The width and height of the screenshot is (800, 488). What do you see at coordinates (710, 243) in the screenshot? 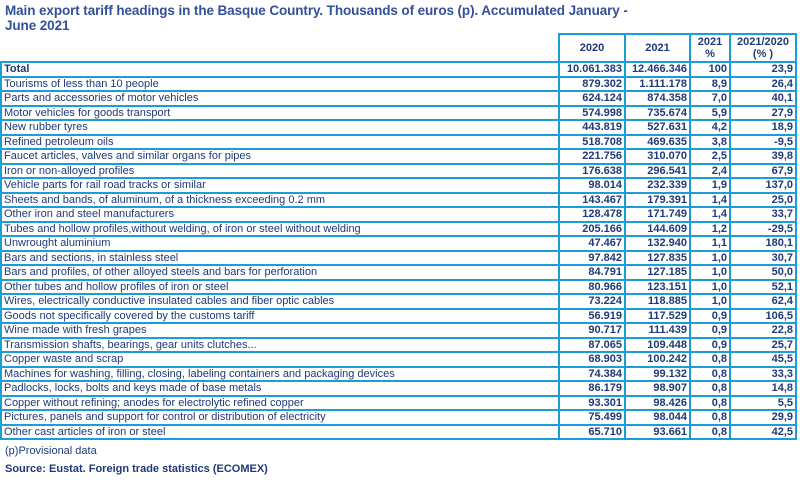
I see `row-value: 1,1` at bounding box center [710, 243].